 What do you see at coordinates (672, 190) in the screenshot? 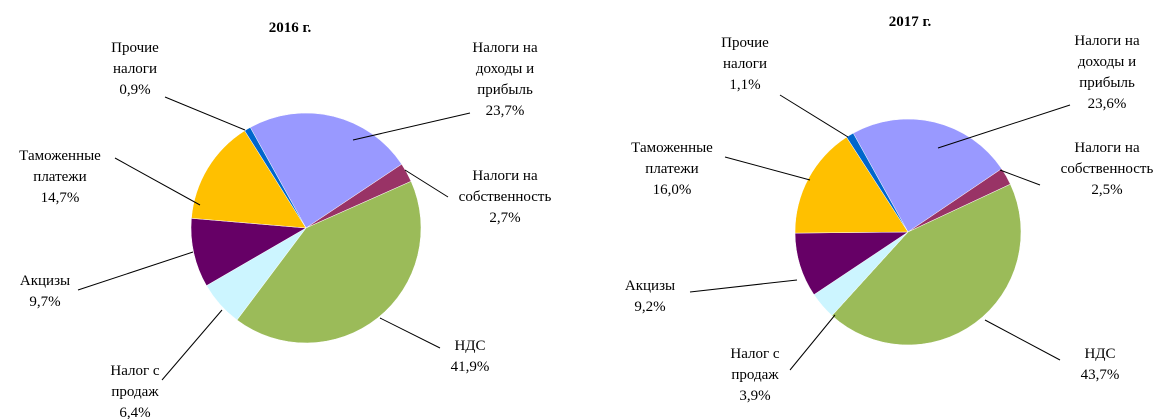
I see `slice-value-label: 16,0%` at bounding box center [672, 190].